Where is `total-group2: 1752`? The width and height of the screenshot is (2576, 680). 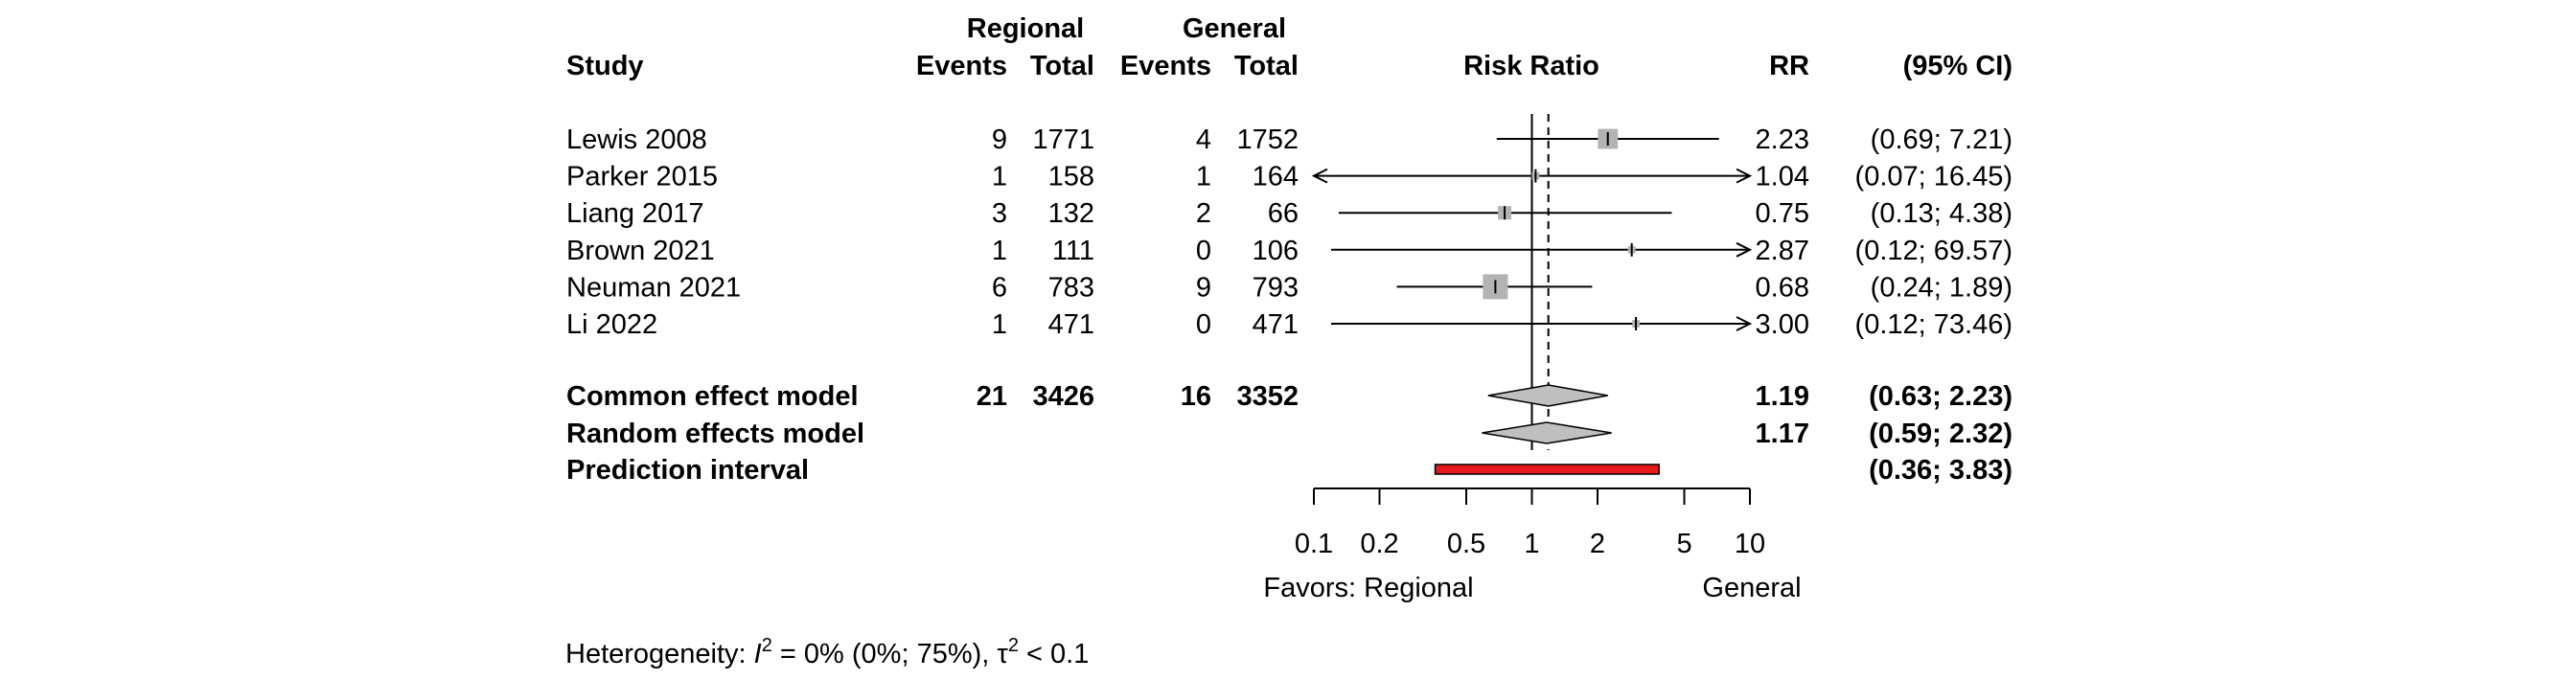 total-group2: 1752 is located at coordinates (1267, 140).